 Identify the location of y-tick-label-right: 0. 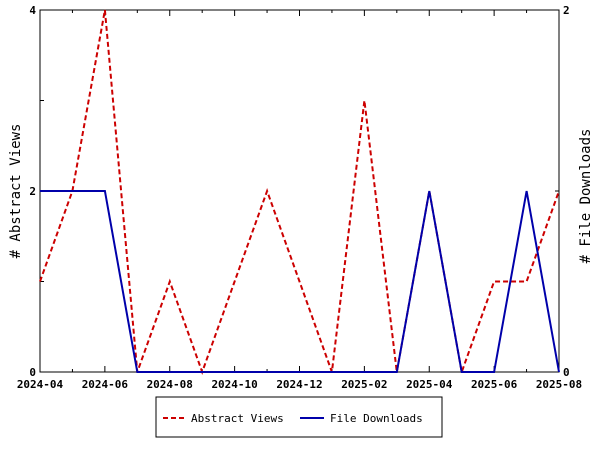
(566, 372).